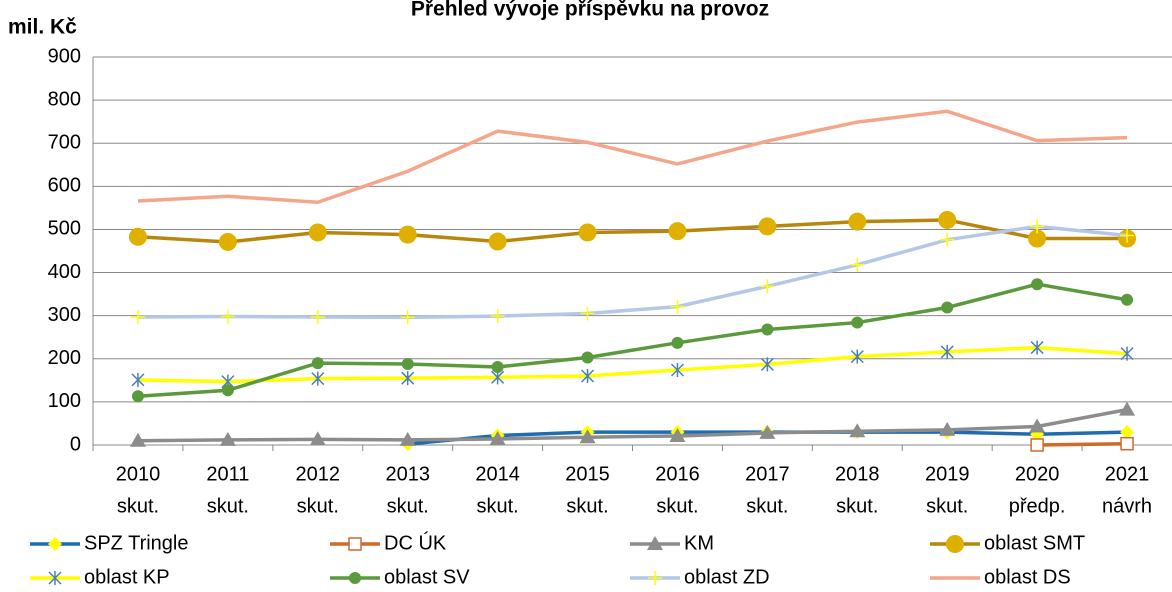 Image resolution: width=1172 pixels, height=592 pixels. Describe the element at coordinates (64, 99) in the screenshot. I see `y-tick-label: 800` at that location.